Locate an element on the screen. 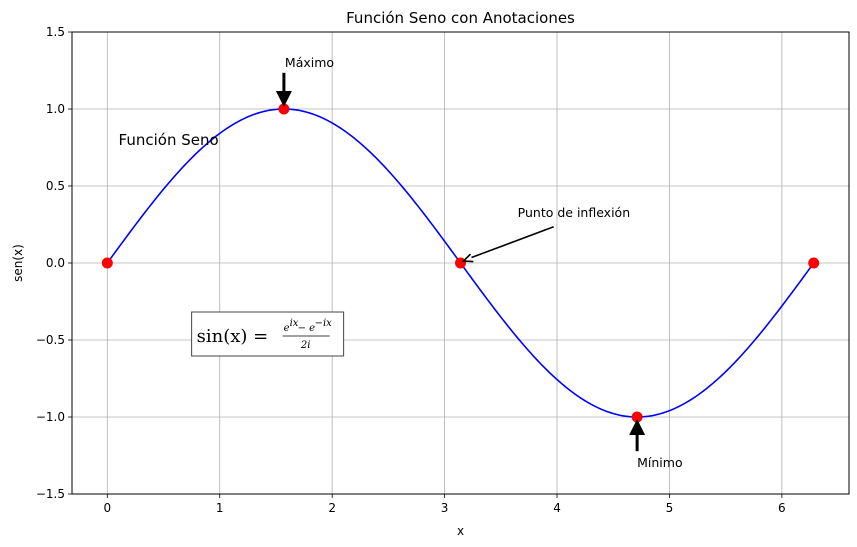 This screenshot has height=547, width=857. y-tick-label: 0.5 is located at coordinates (55, 186).